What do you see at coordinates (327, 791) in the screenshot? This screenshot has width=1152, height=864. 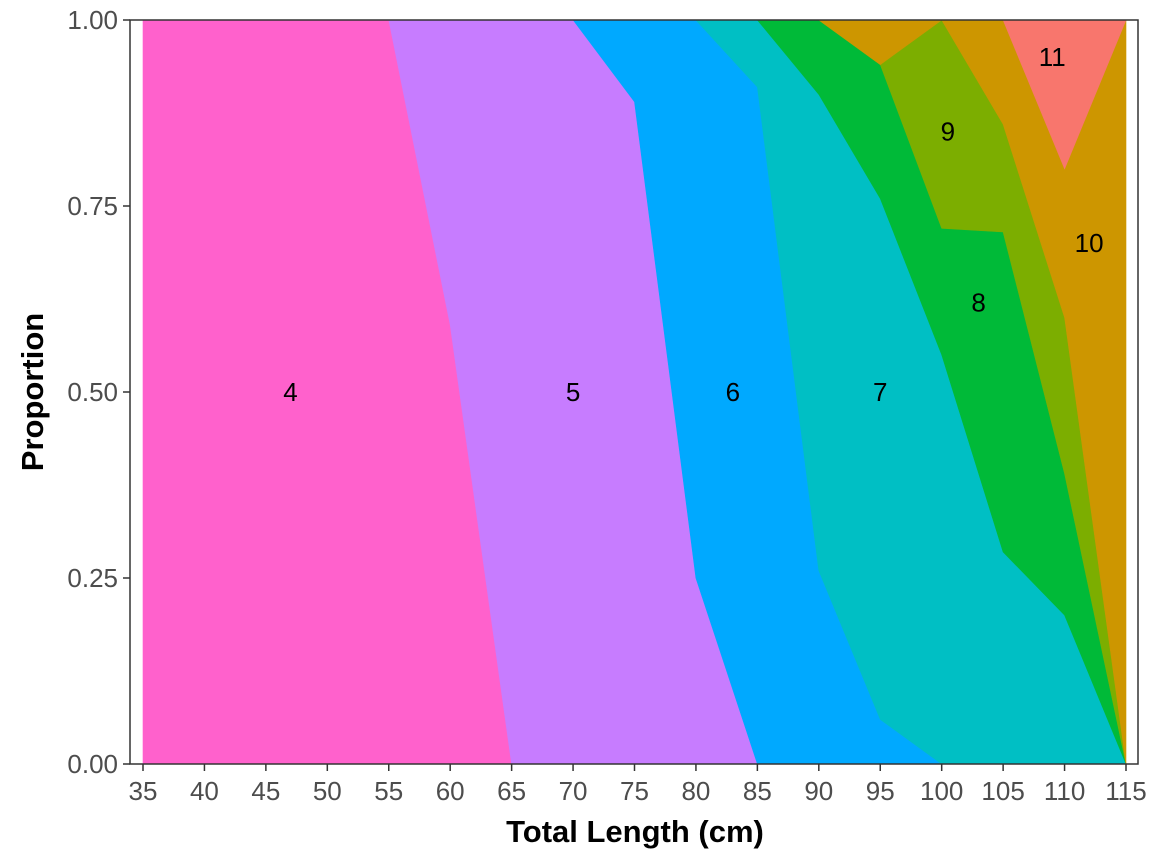 I see `x-tick-label: 50` at bounding box center [327, 791].